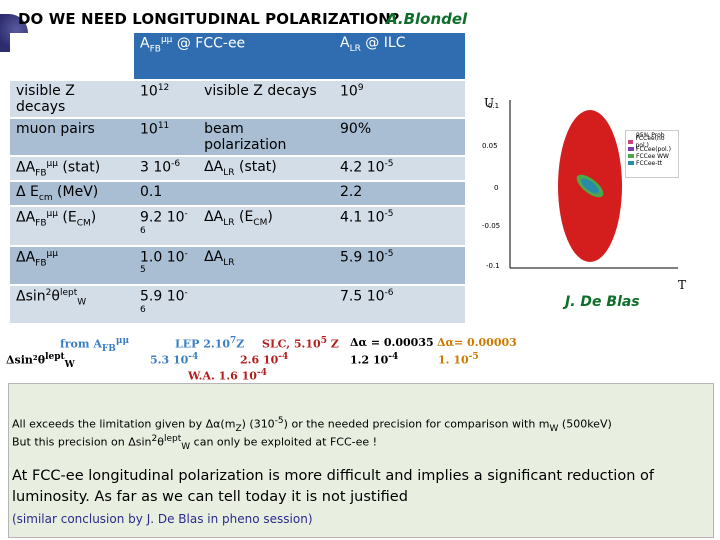 The height and width of the screenshot is (540, 720). What do you see at coordinates (227, 375) in the screenshot?
I see `overlay-wa: W.A. 1.6 10-4` at bounding box center [227, 375].